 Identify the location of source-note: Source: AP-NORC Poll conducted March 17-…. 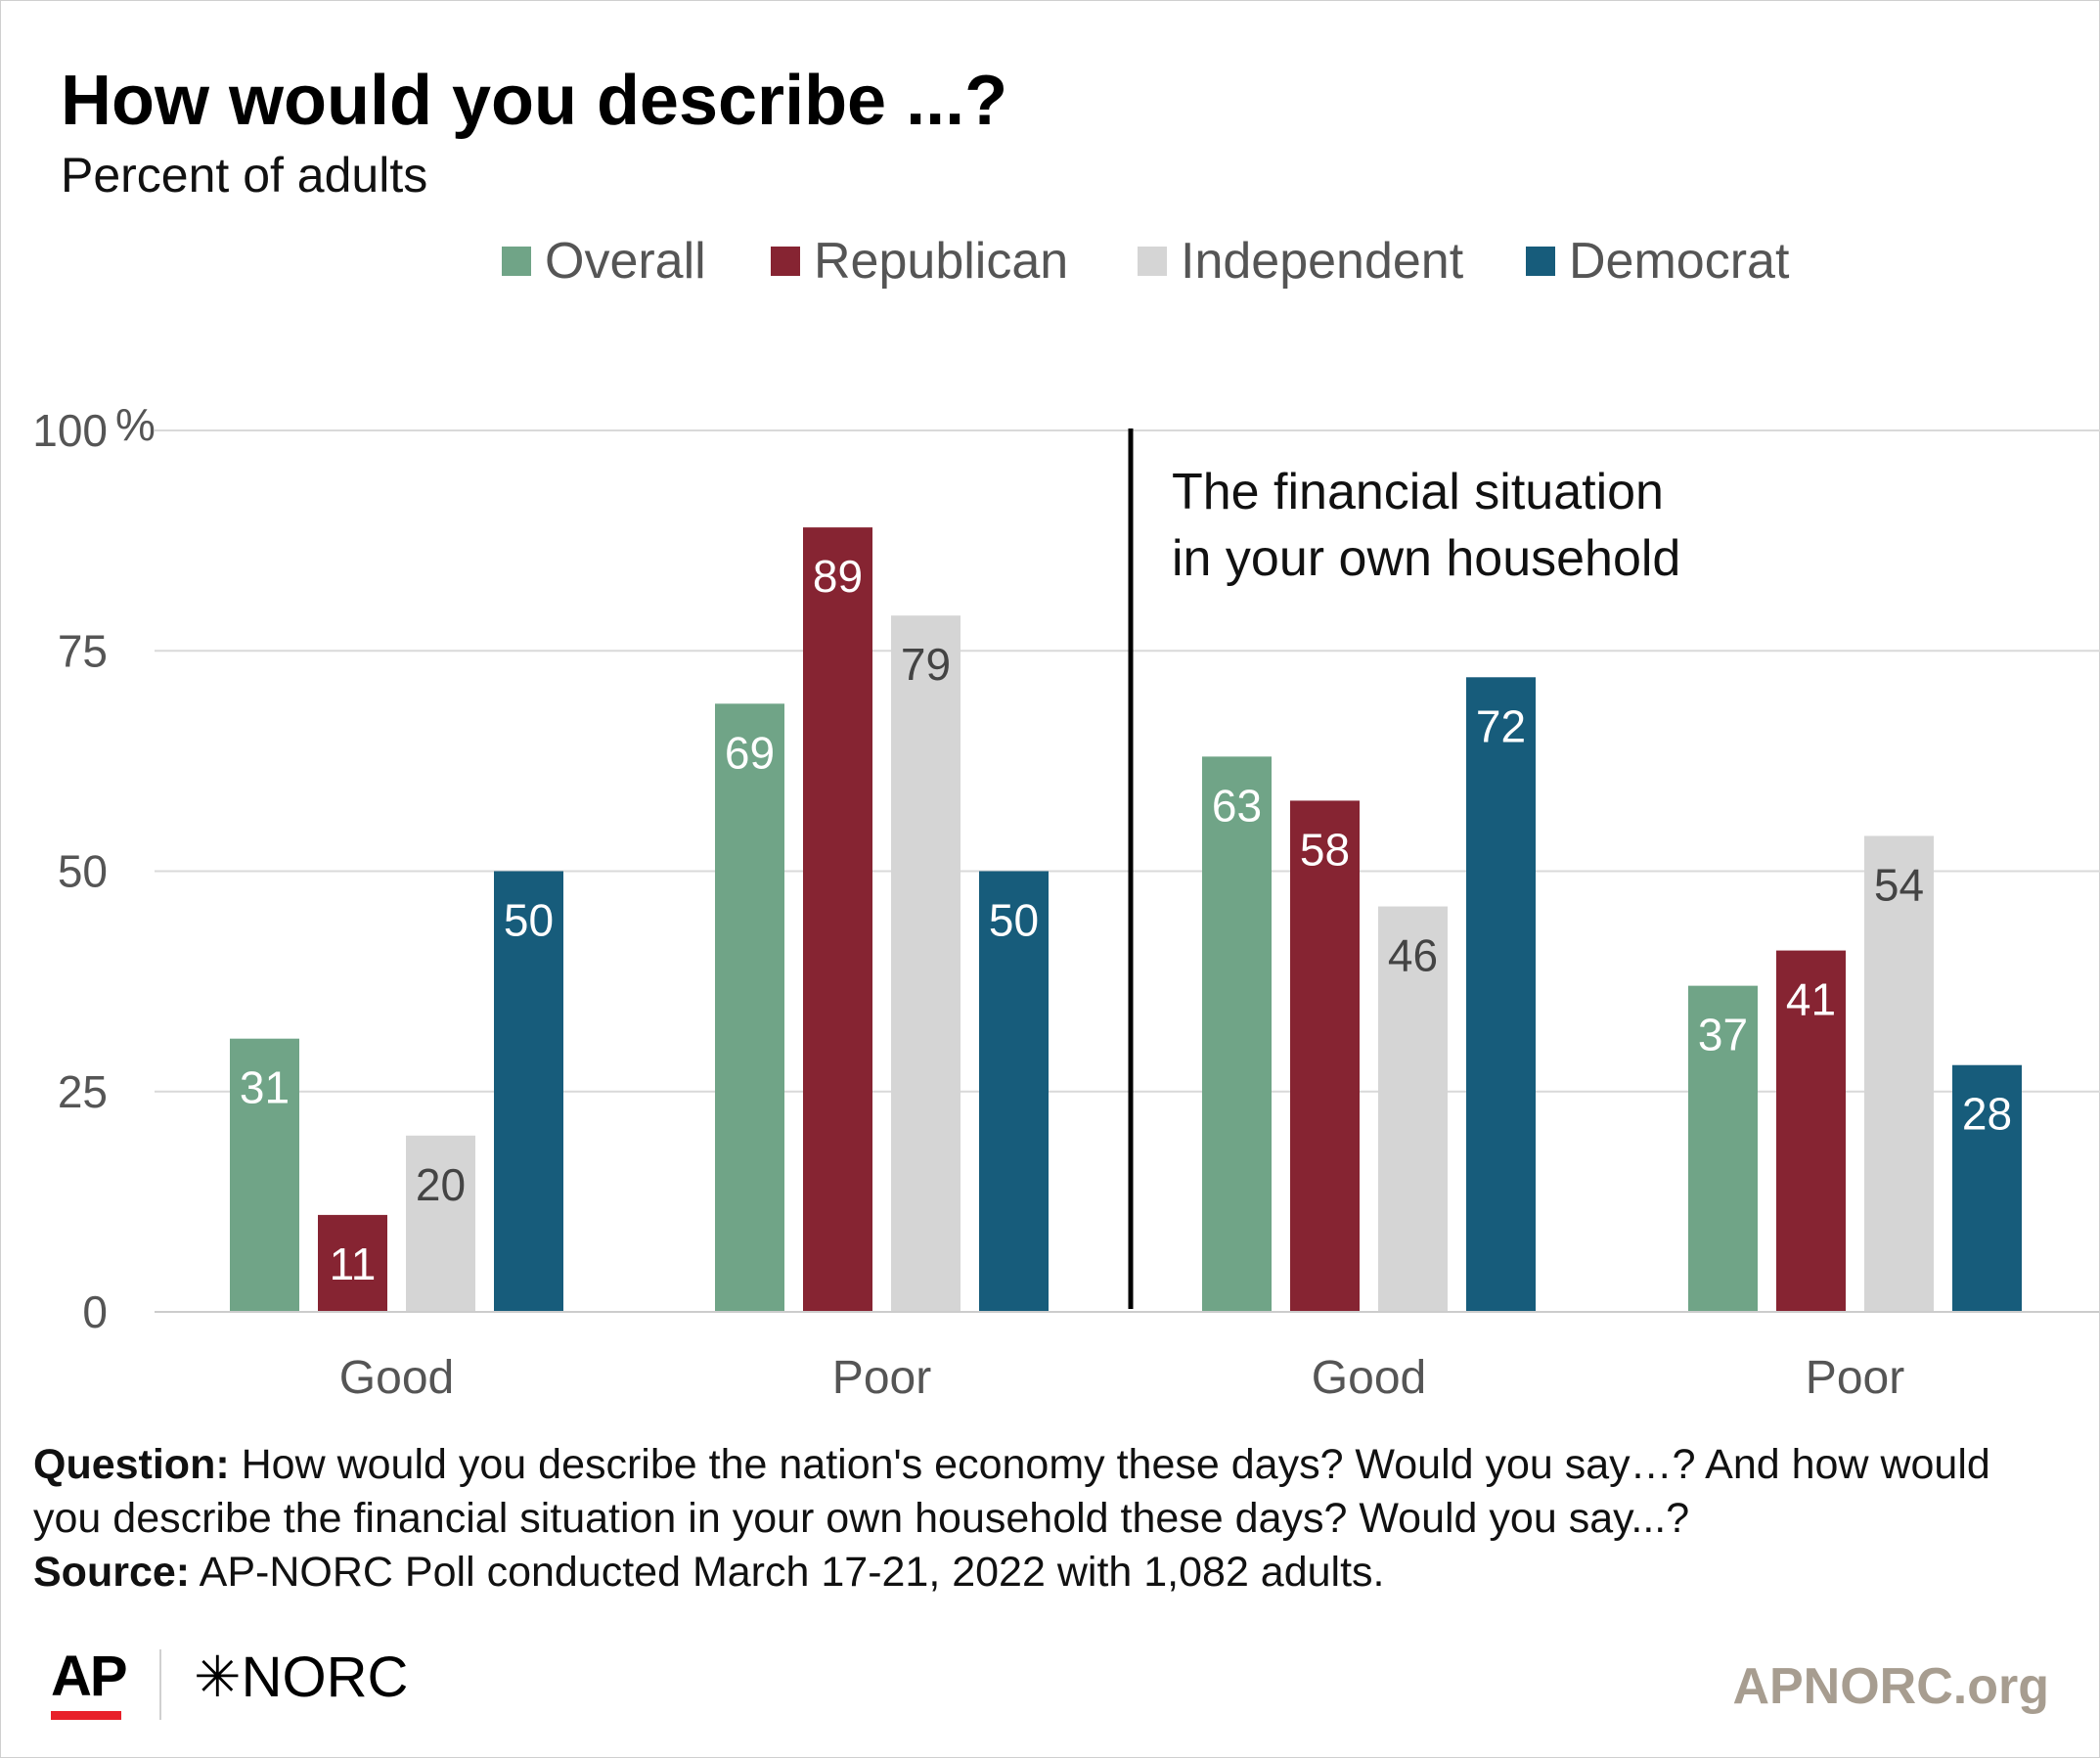
(1040, 1573).